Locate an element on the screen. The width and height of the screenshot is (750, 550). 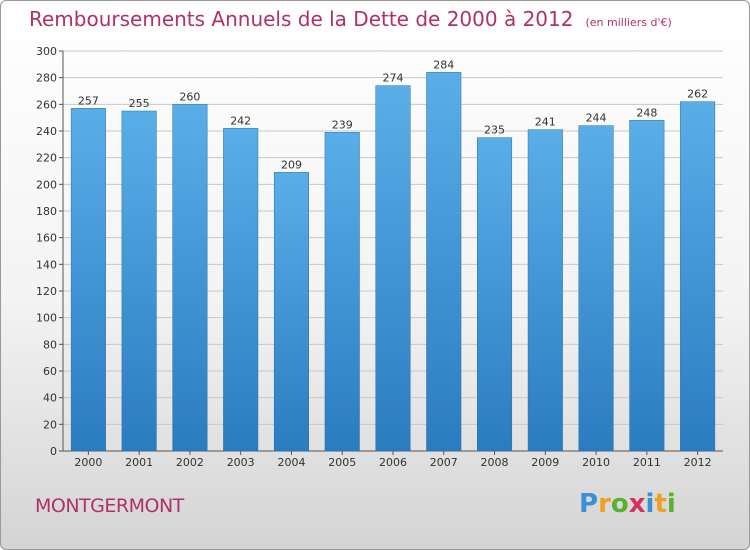
y-tick-label: 220 is located at coordinates (46, 158).